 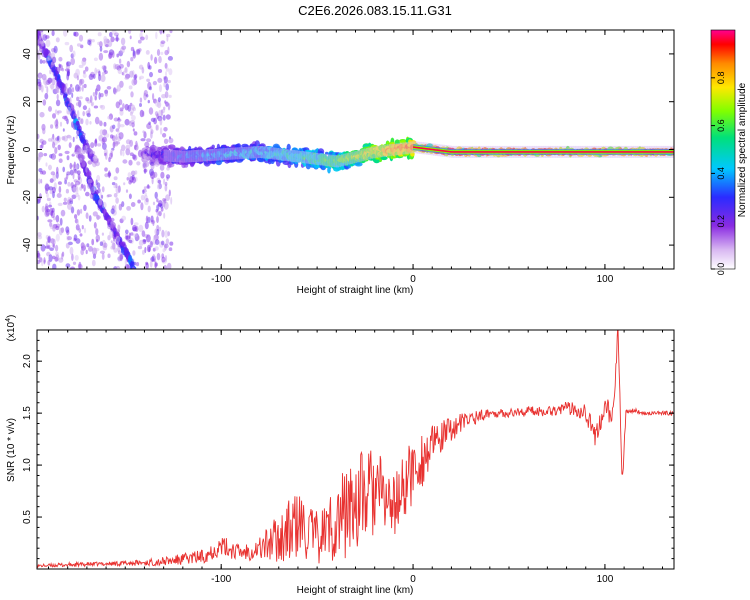 I want to click on colorbar-gradient, so click(x=723, y=149).